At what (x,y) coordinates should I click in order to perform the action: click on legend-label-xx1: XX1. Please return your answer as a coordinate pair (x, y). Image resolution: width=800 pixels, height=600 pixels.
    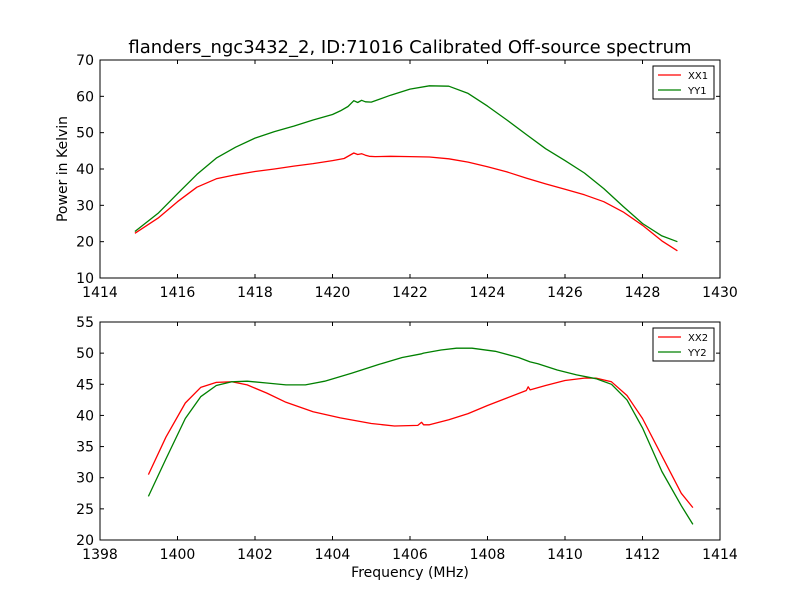
    Looking at the image, I should click on (698, 76).